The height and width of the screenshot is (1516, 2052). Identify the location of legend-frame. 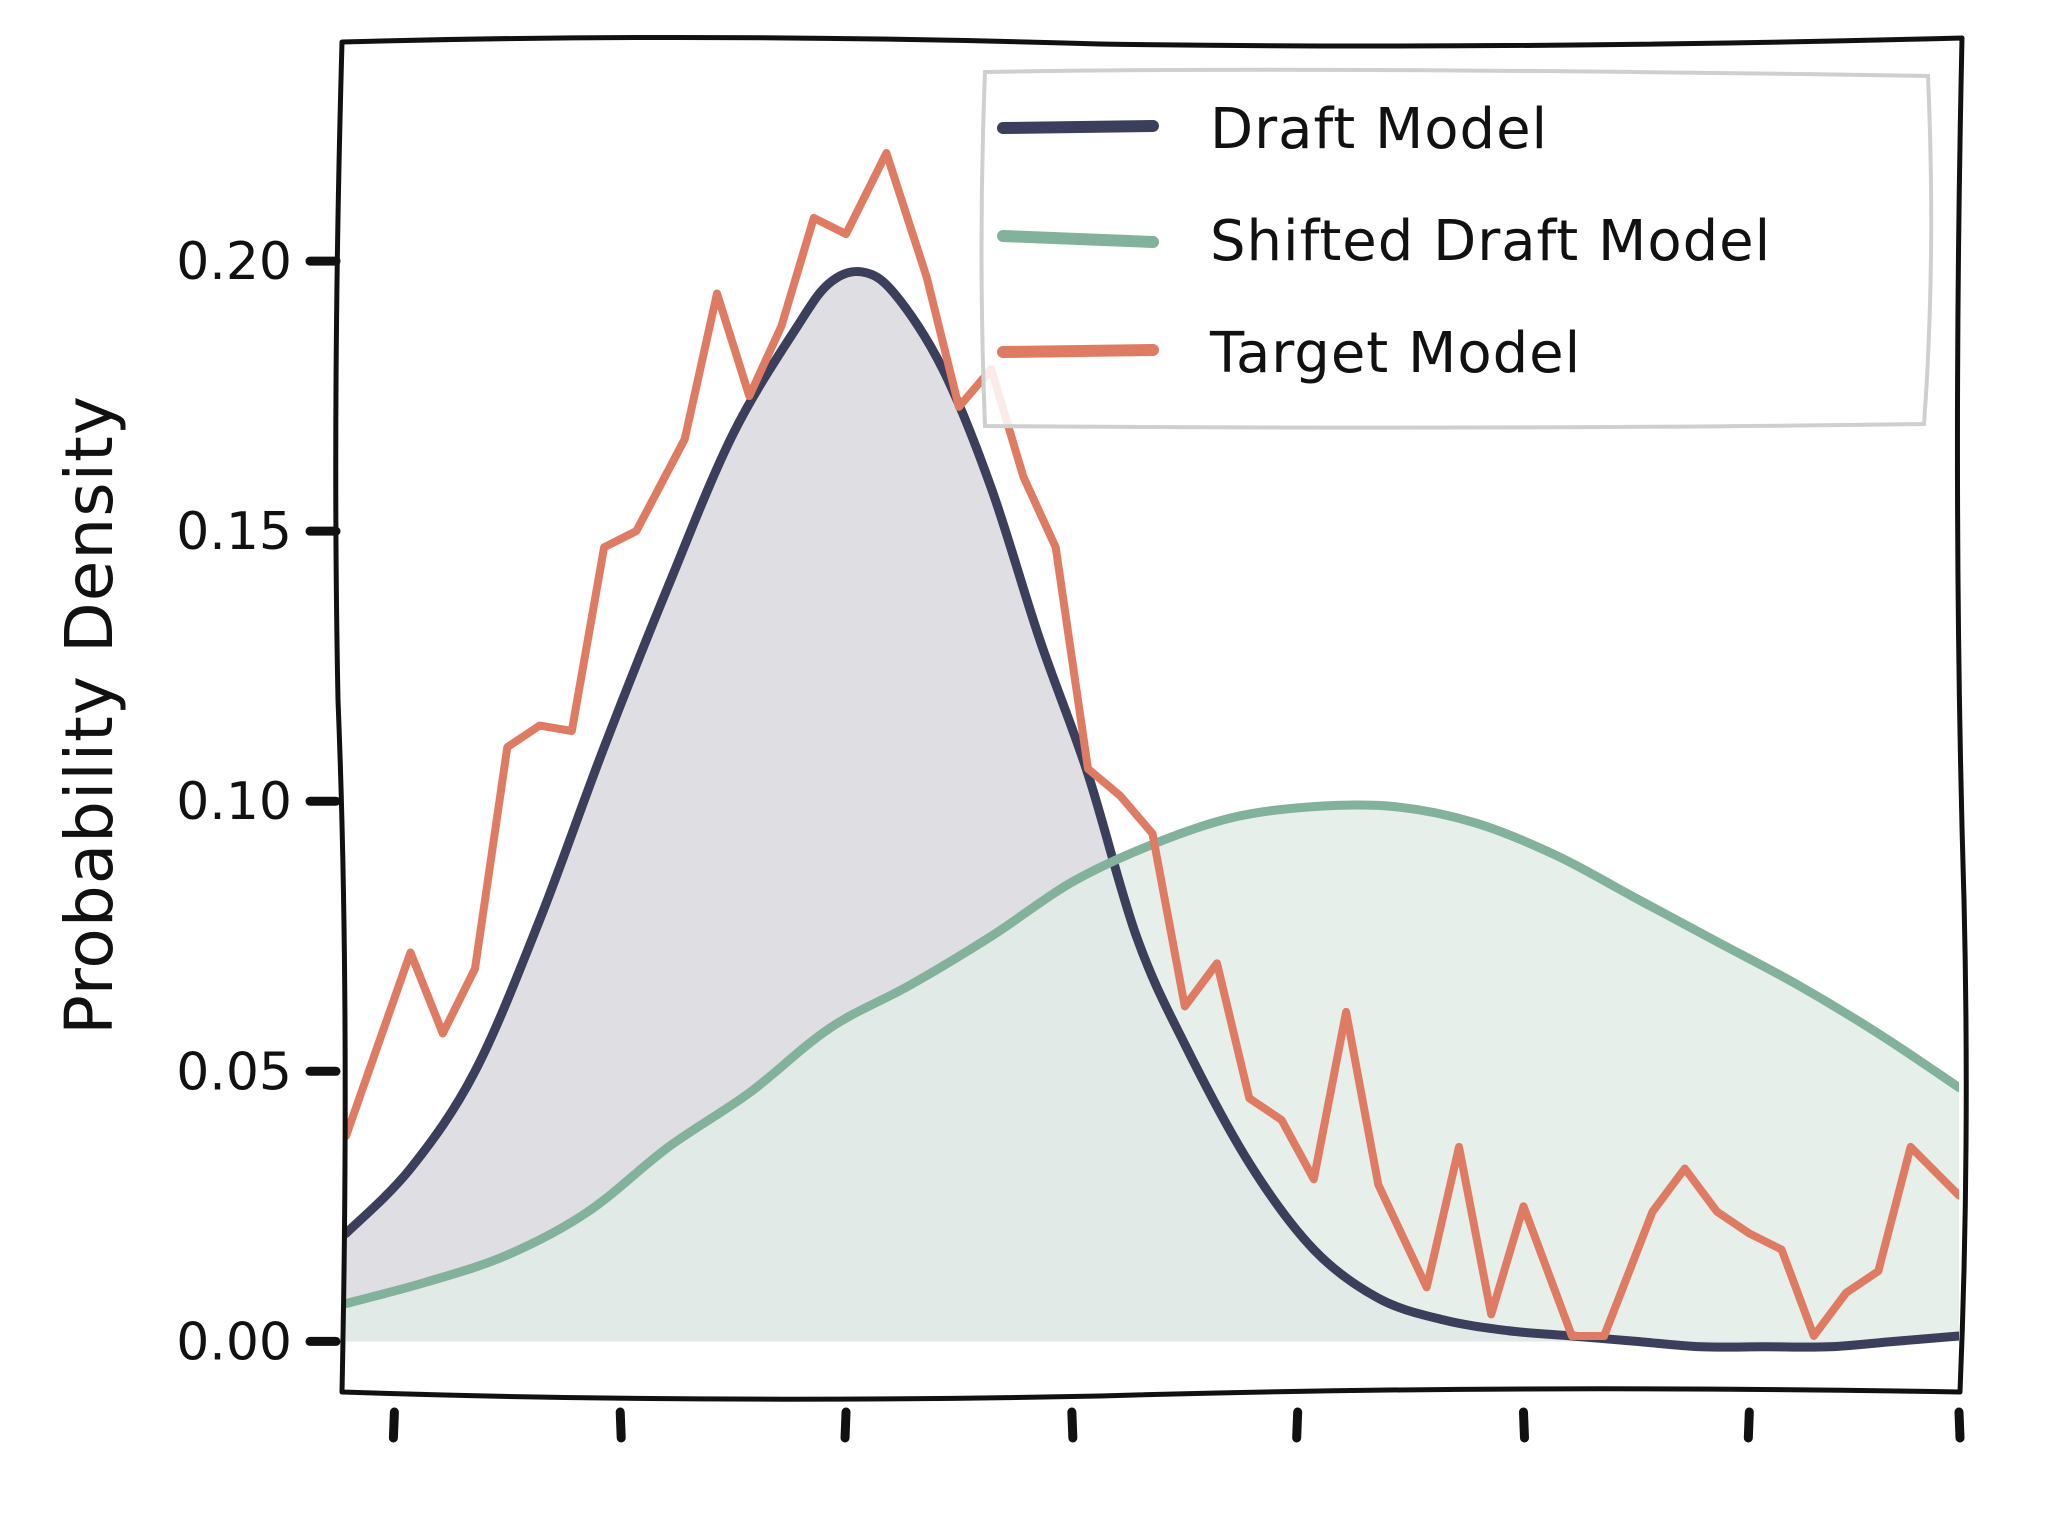
(1456, 248).